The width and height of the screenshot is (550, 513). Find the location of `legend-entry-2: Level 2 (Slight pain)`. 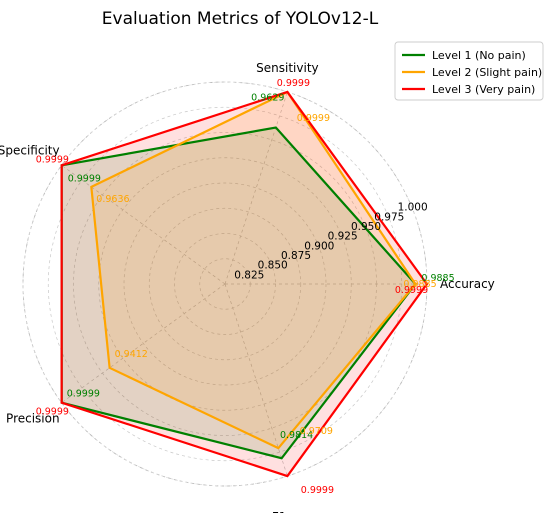

legend-entry-2: Level 2 (Slight pain) is located at coordinates (487, 72).